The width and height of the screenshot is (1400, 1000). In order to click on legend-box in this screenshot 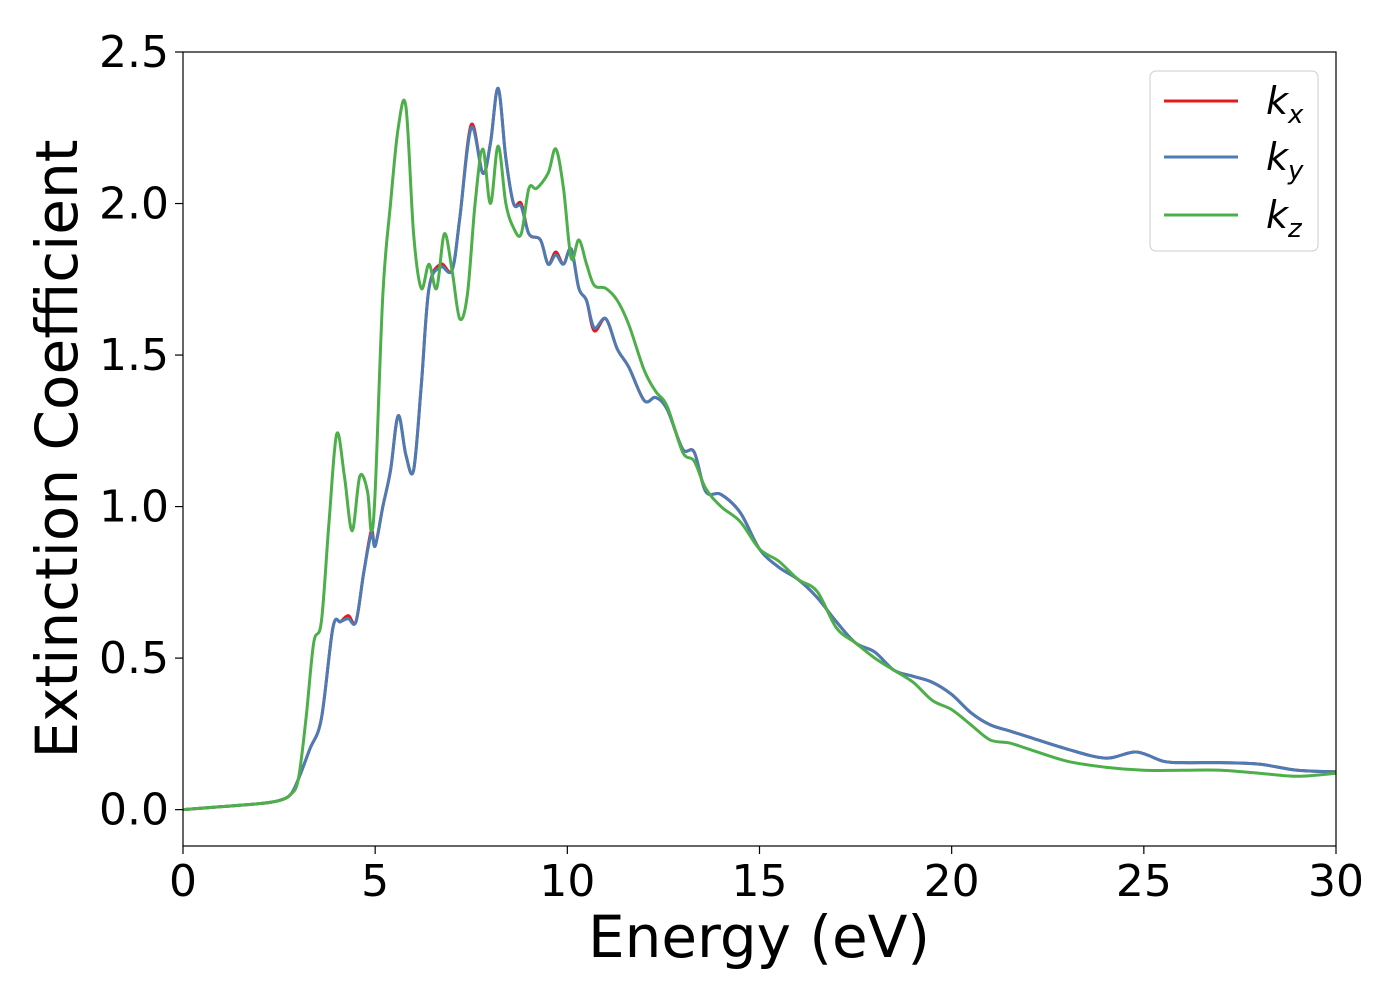, I will do `click(1234, 161)`.